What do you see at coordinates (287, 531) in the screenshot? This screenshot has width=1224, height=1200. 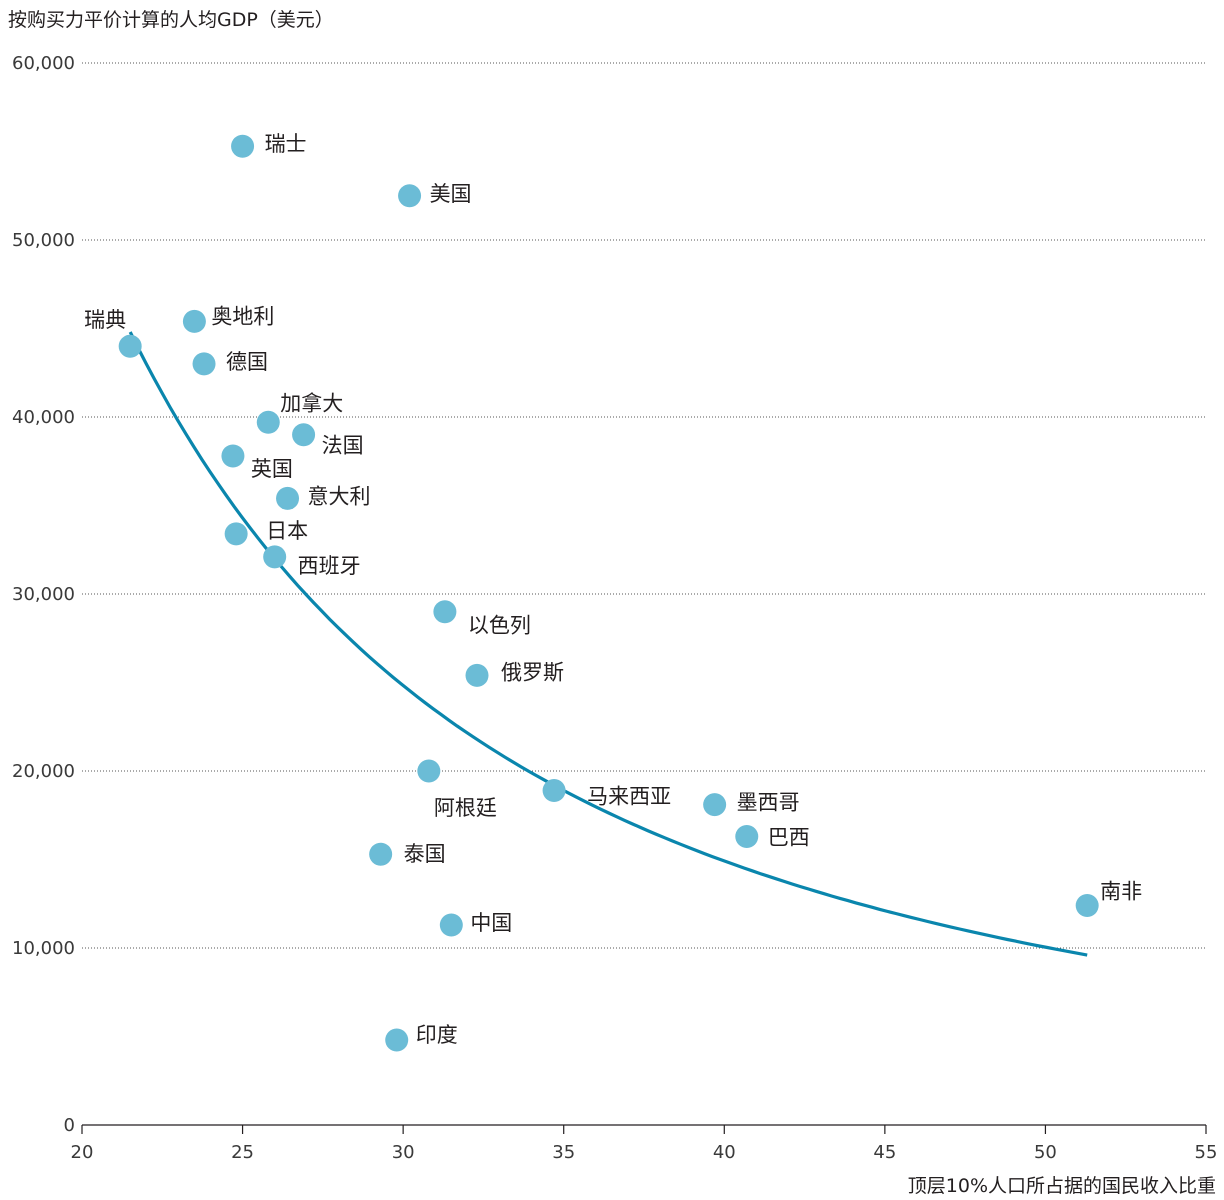 I see `point-label: 日本` at bounding box center [287, 531].